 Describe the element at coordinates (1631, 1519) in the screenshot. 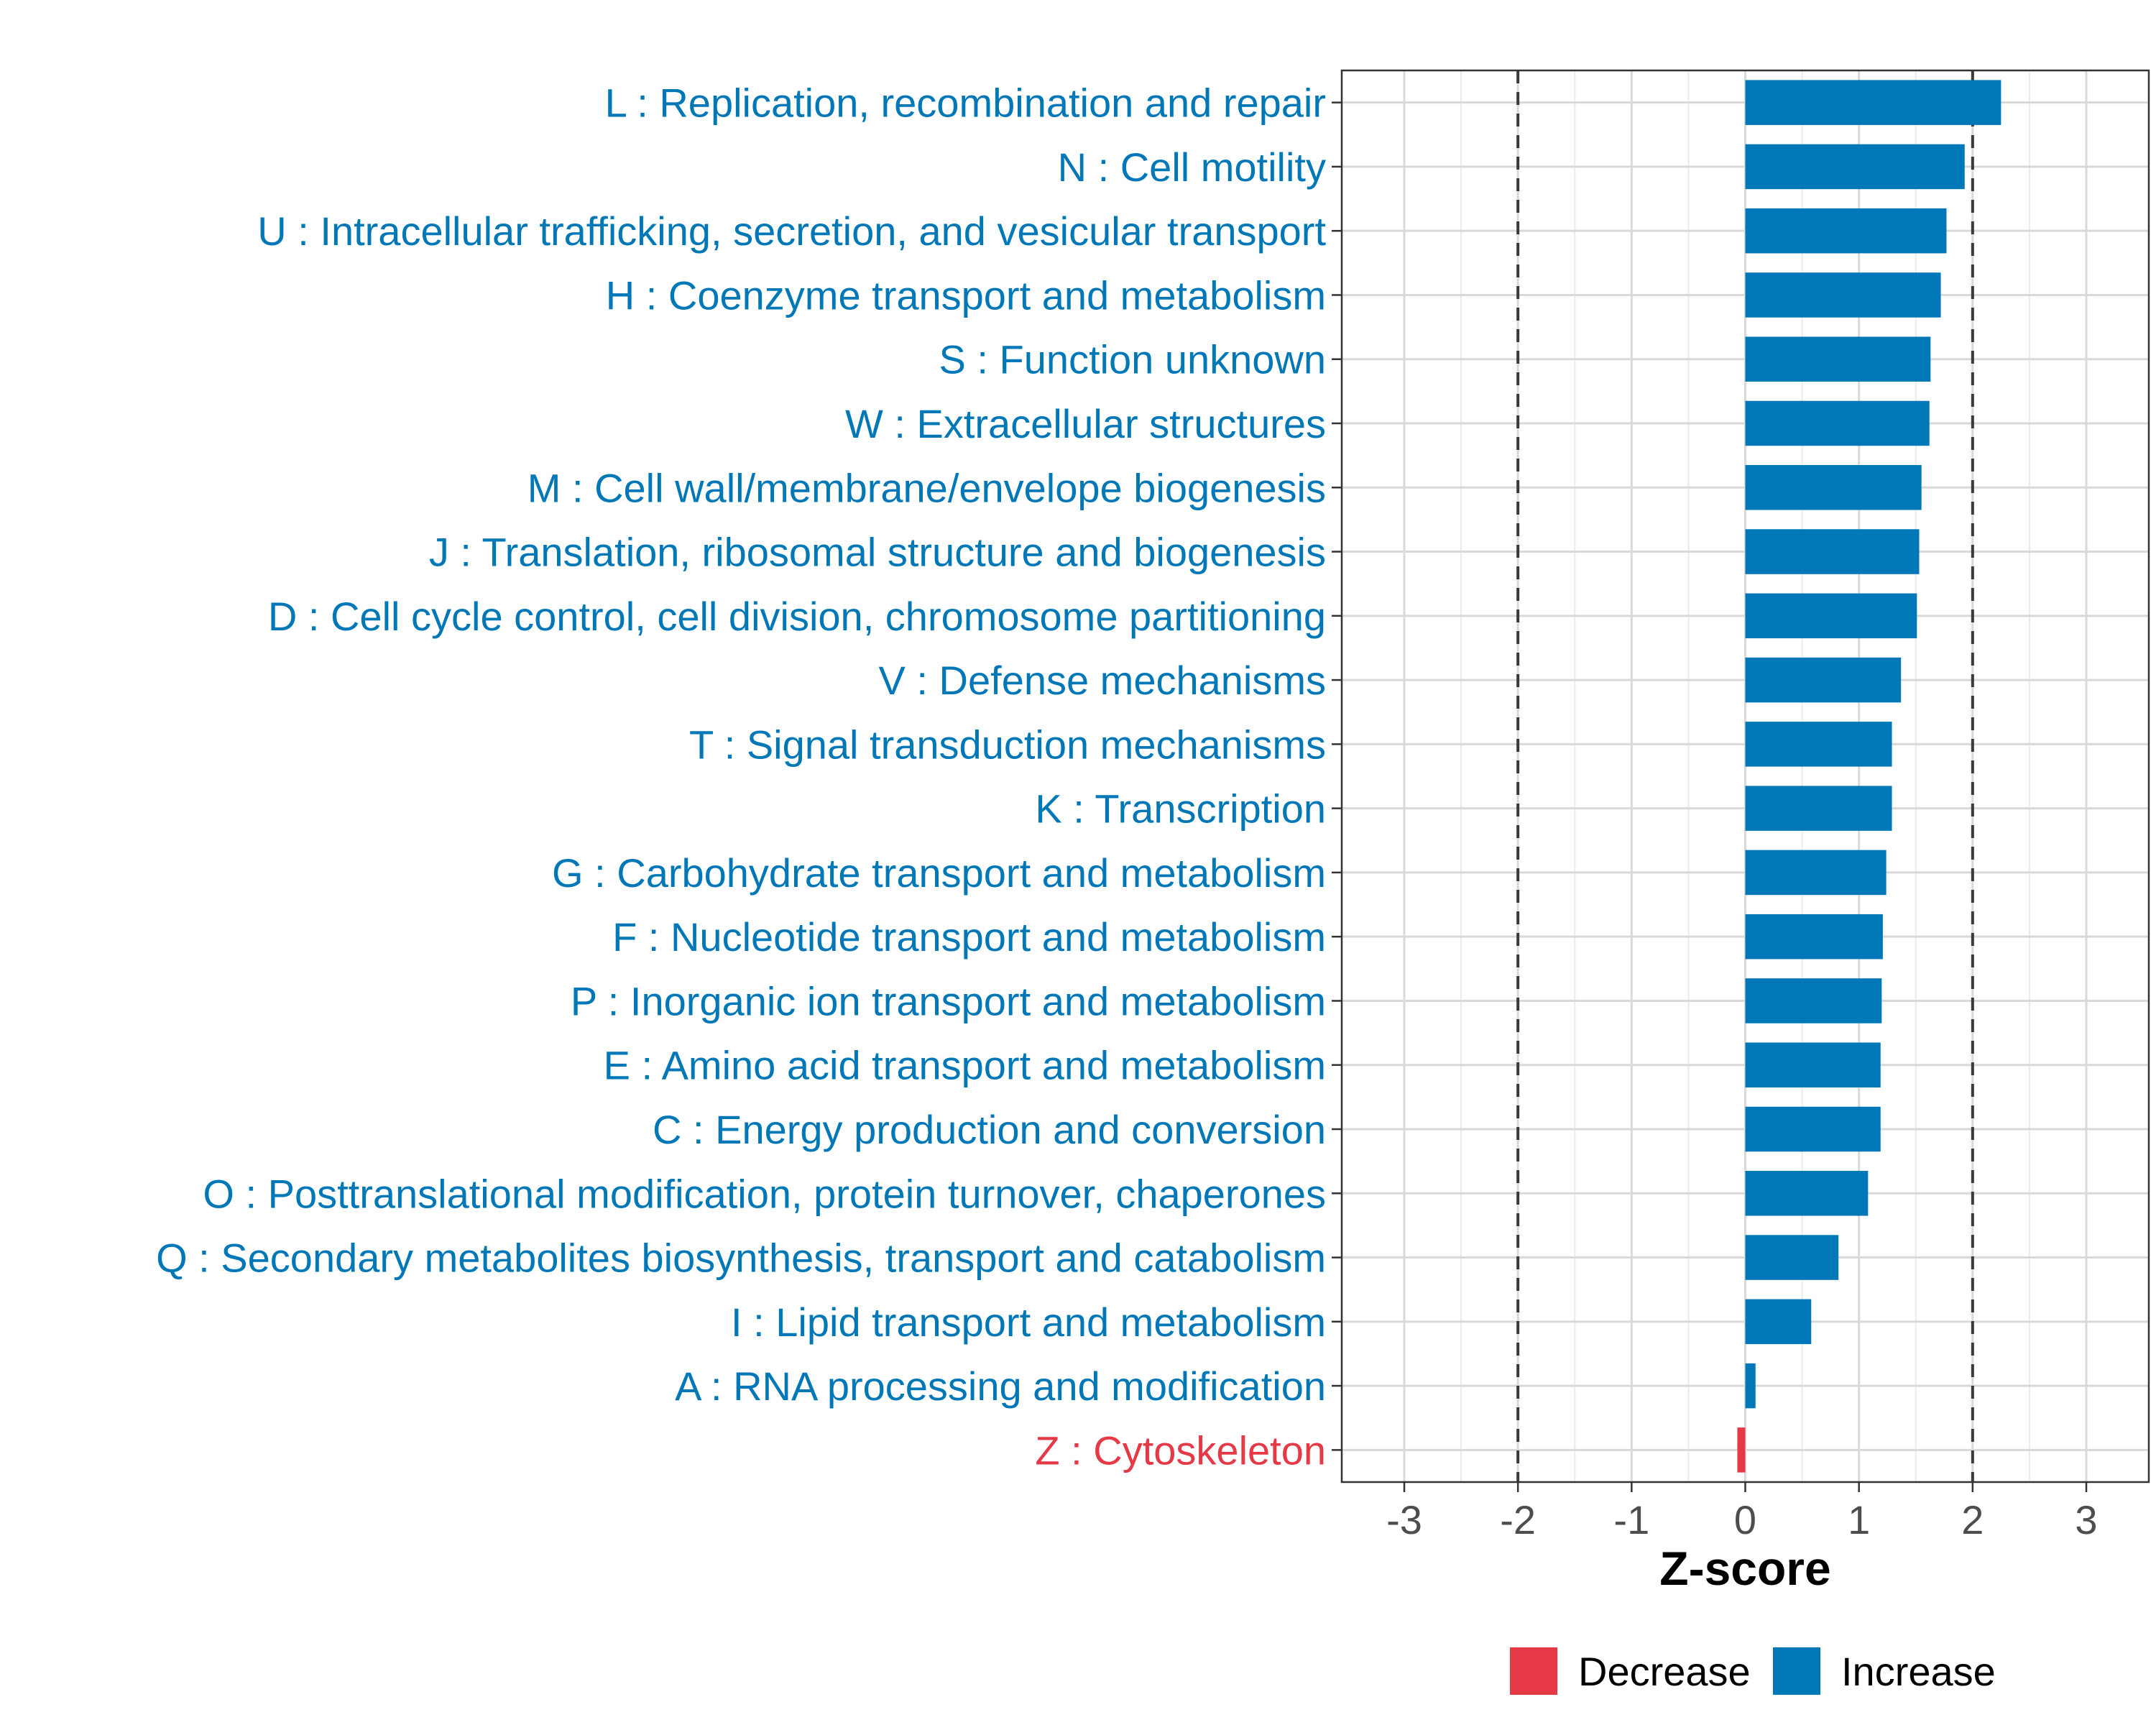

I see `x-tick-label-2: -1` at that location.